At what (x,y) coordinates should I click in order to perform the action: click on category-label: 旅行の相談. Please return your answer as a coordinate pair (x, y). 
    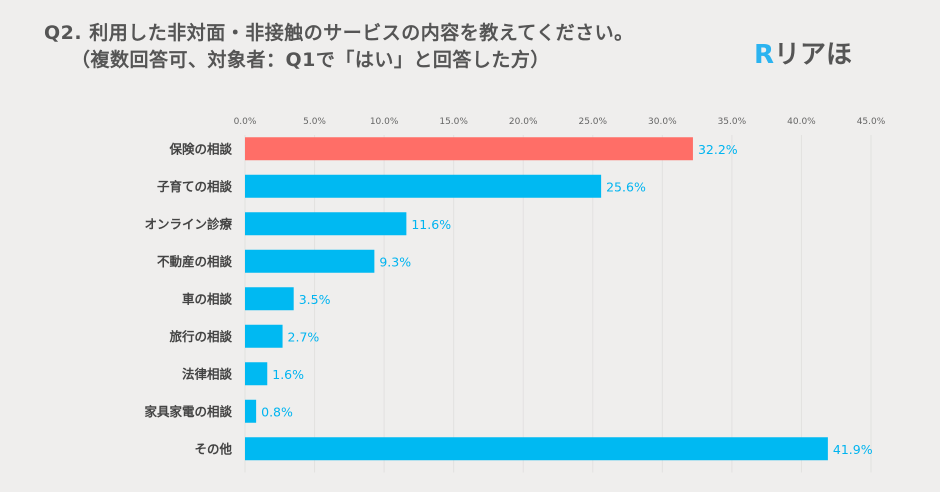
    Looking at the image, I should click on (200, 336).